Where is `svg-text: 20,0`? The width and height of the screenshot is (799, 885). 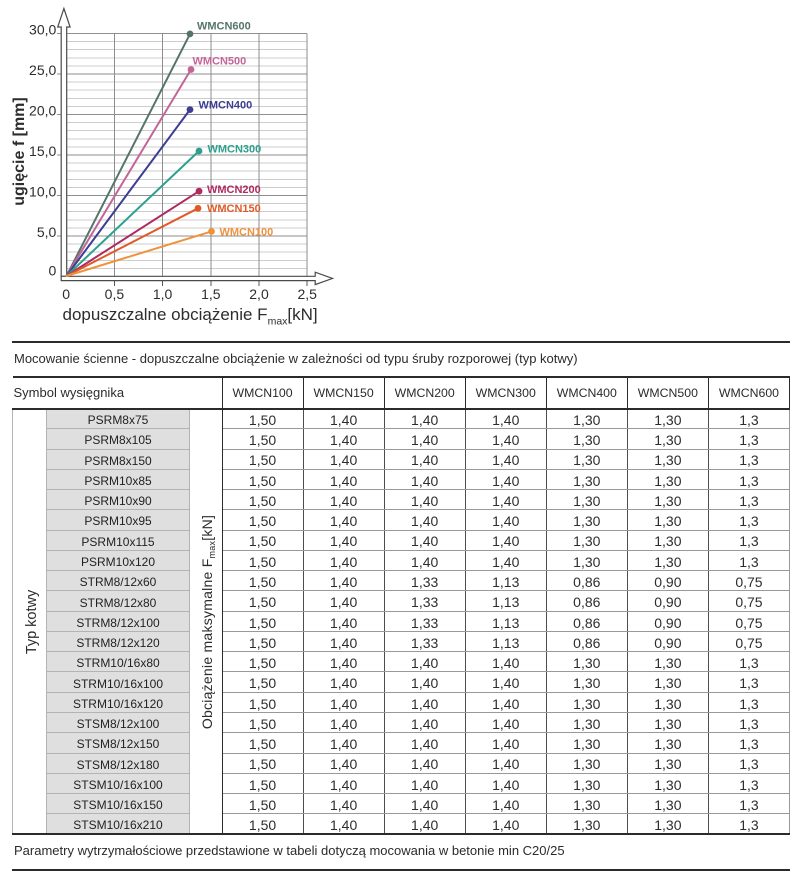 svg-text: 20,0 is located at coordinates (42, 111).